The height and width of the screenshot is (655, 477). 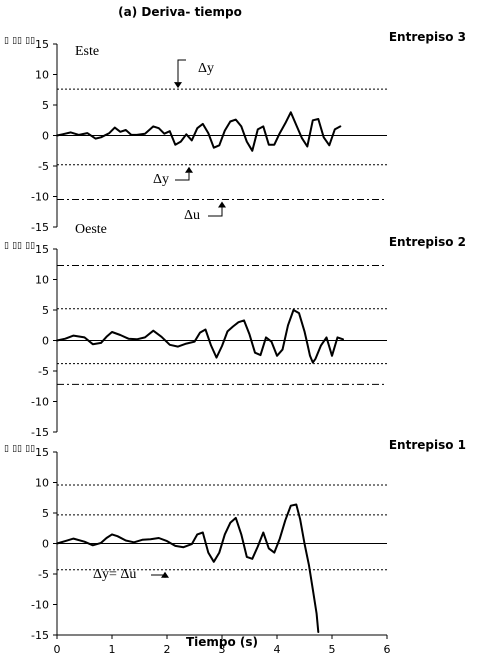 I want to click on panel-title: Entrepiso 1, so click(x=427, y=445).